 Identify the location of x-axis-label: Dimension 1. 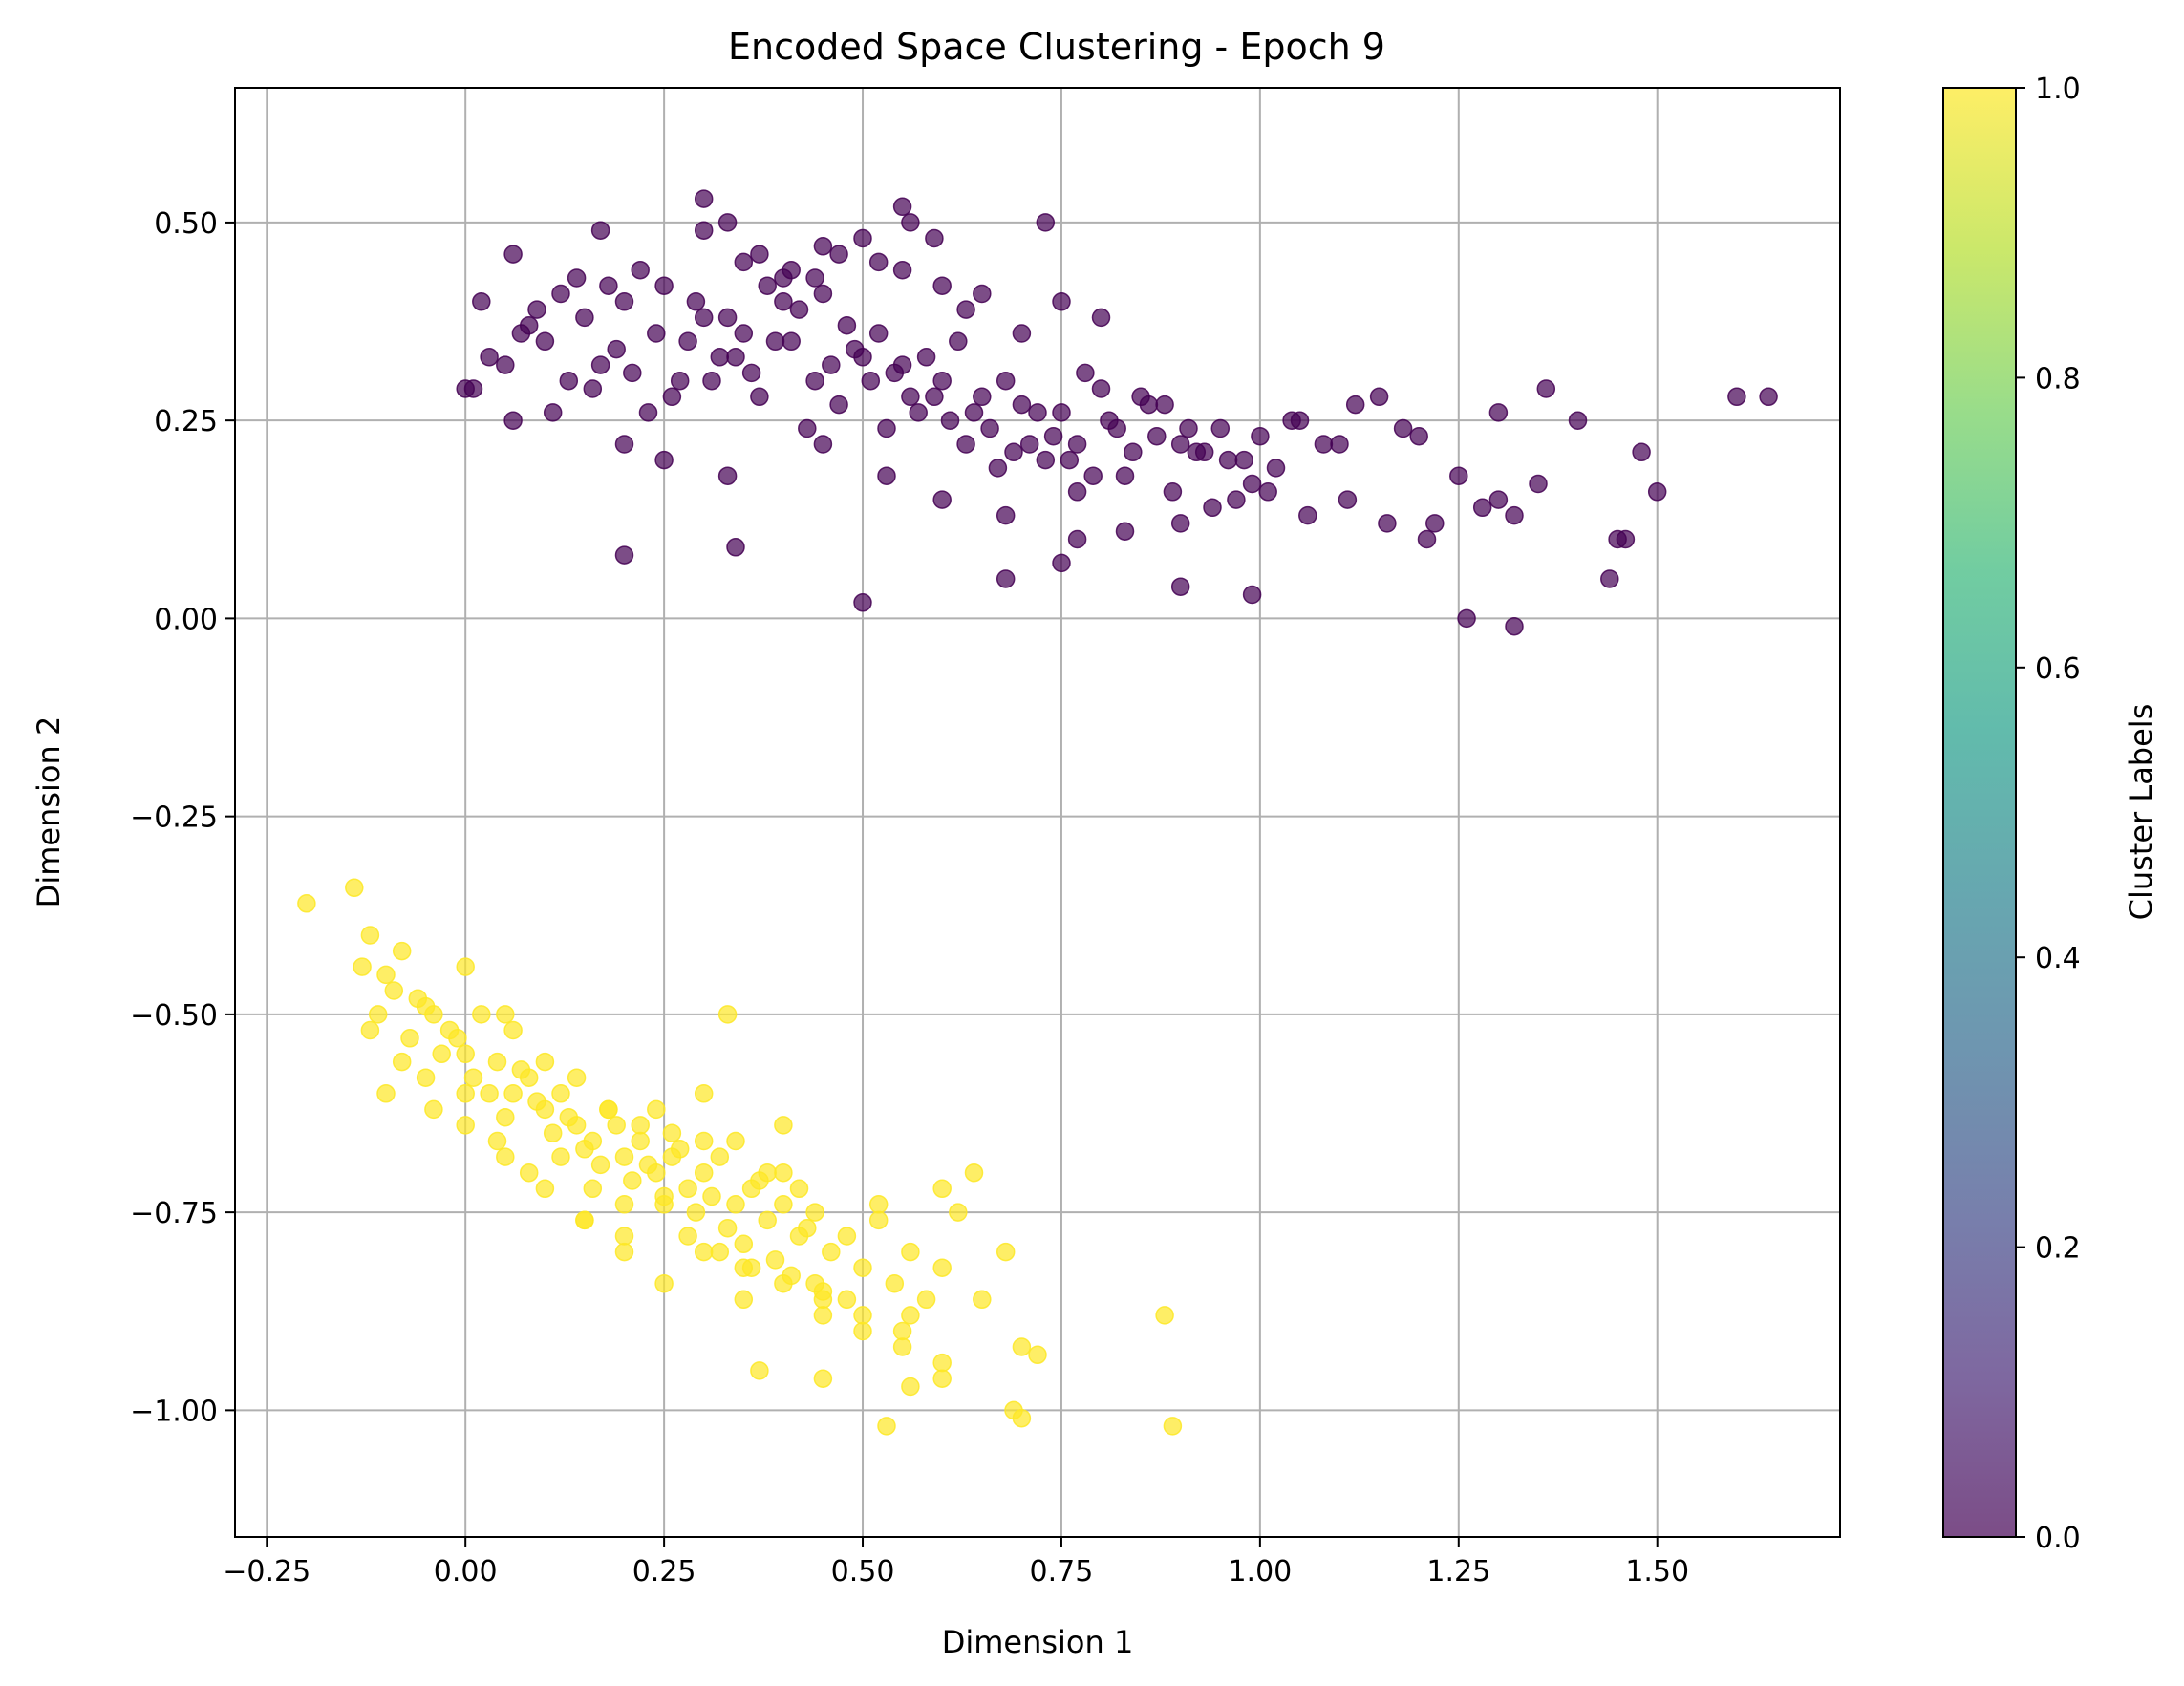
(1038, 1642).